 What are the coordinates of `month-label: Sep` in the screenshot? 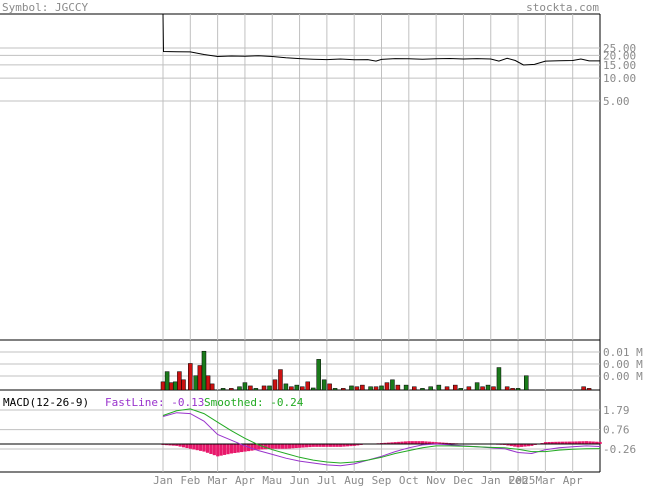 It's located at (382, 480).